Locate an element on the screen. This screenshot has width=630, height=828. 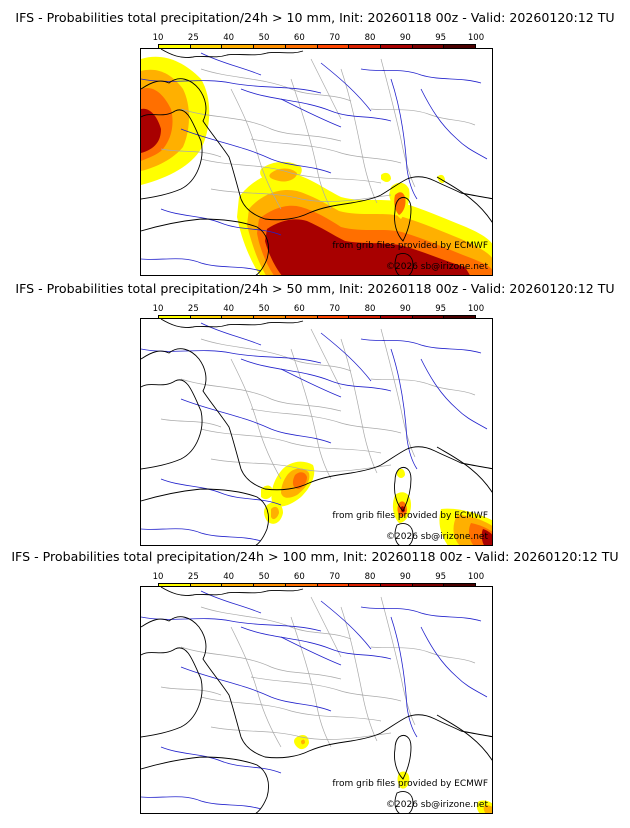
precipitation-layer is located at coordinates (376, 503).